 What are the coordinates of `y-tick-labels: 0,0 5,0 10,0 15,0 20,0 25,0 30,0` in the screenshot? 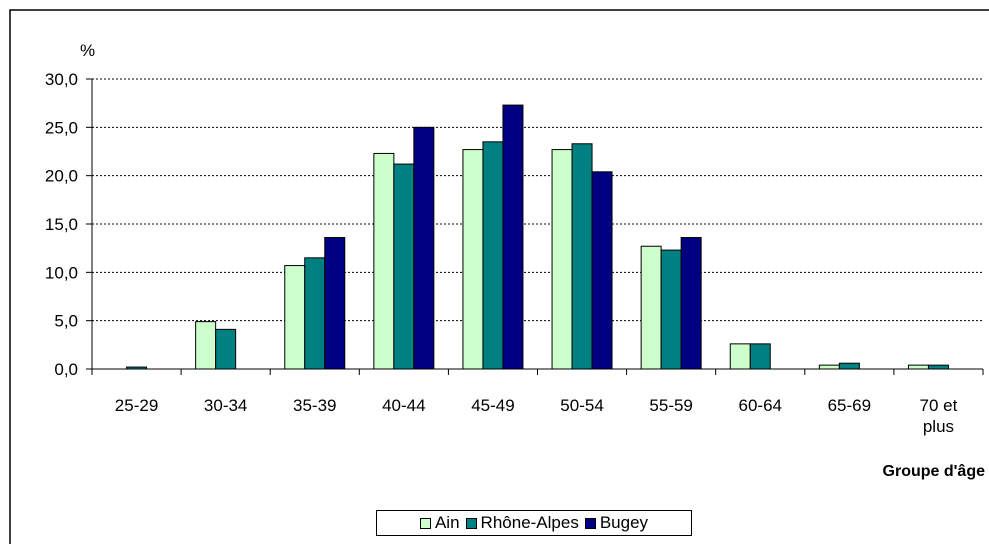 It's located at (61, 224).